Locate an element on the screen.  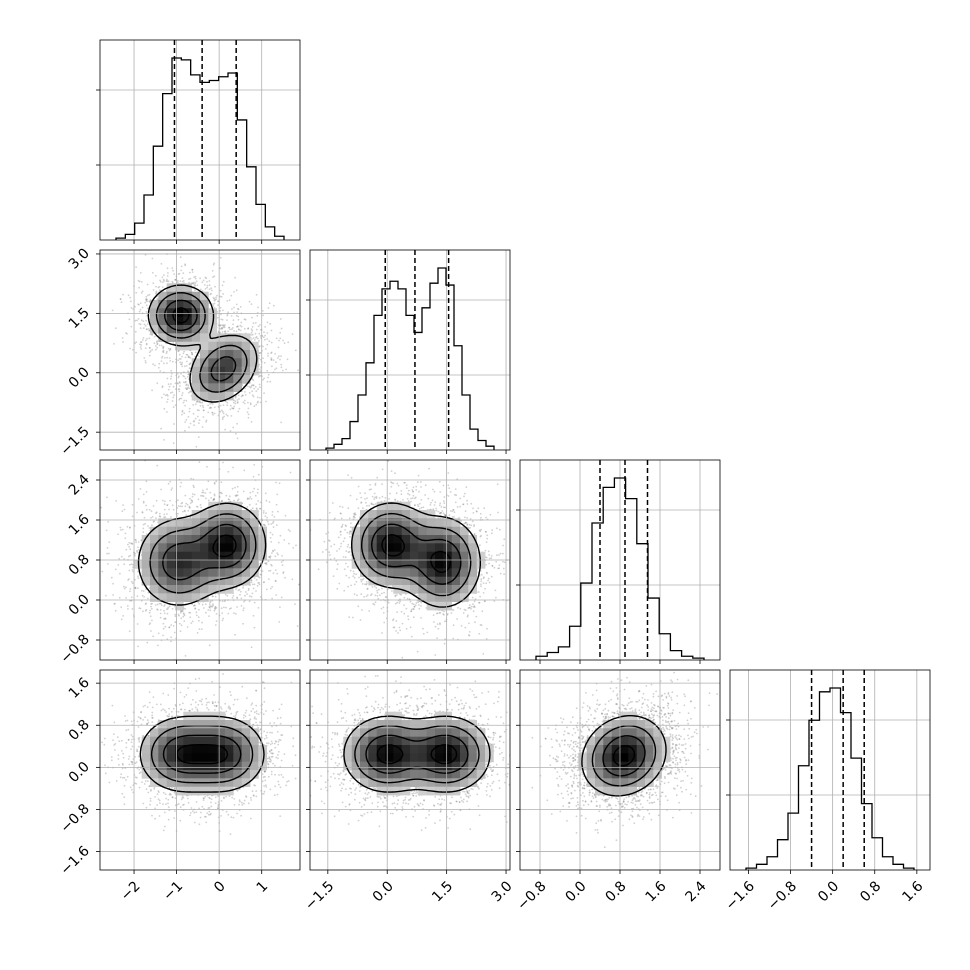
y-tick-label: 2.4 is located at coordinates (79, 484).